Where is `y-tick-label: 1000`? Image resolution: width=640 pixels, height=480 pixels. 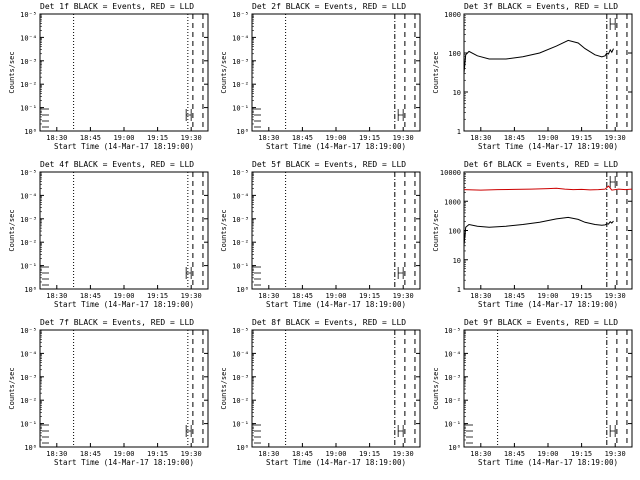
y-tick-label: 1000 is located at coordinates (452, 202).